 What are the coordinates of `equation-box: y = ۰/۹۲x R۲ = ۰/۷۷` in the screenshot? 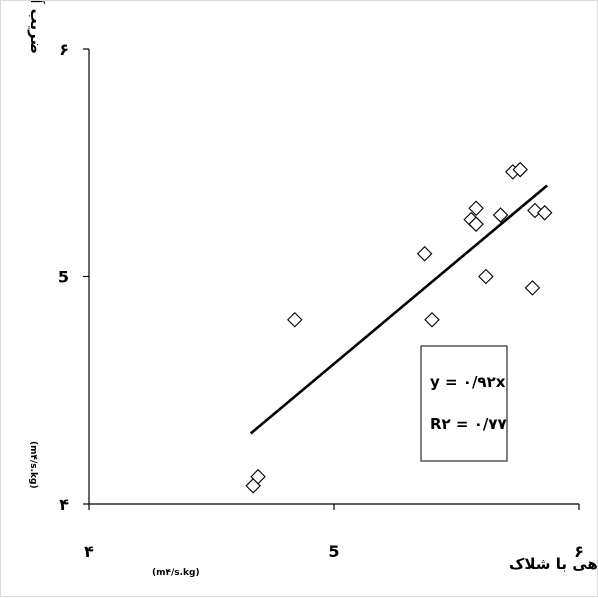 It's located at (464, 403).